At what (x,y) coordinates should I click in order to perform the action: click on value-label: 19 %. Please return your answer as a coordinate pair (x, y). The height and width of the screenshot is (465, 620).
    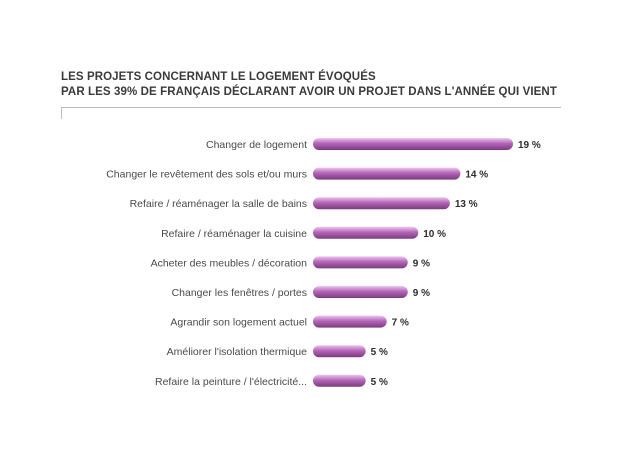
    Looking at the image, I should click on (529, 145).